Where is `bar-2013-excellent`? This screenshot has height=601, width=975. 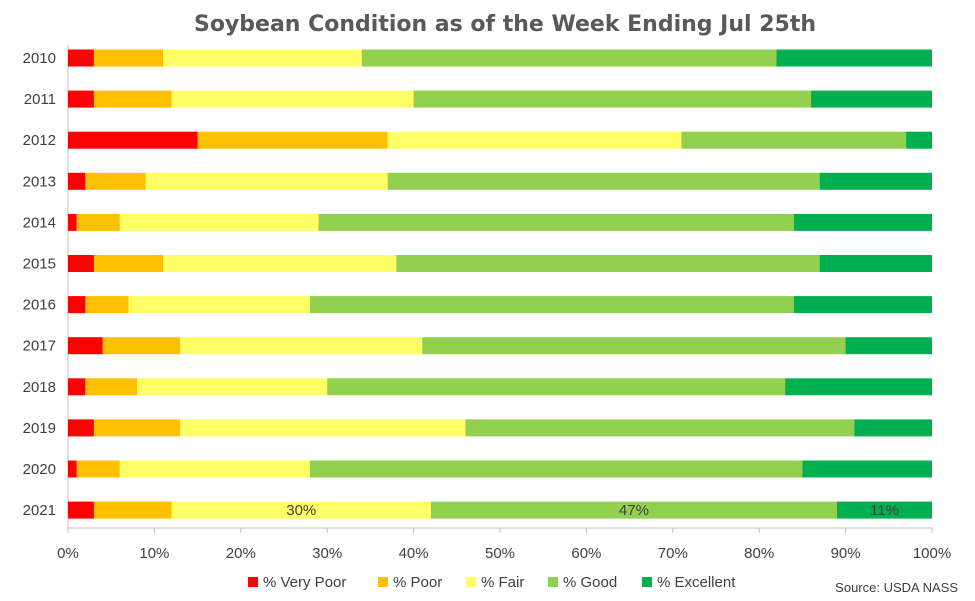
bar-2013-excellent is located at coordinates (875, 181).